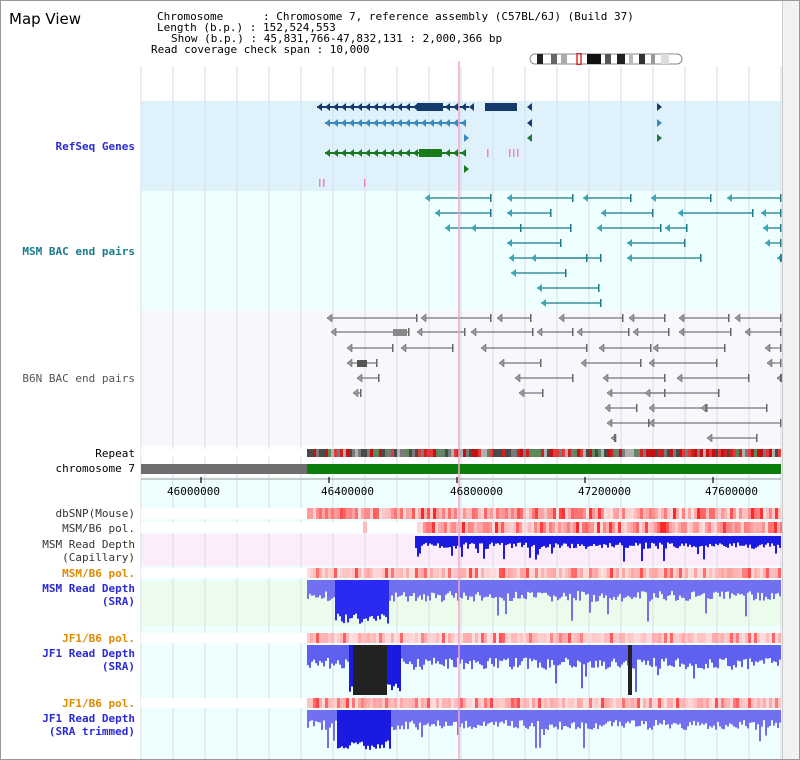 The width and height of the screenshot is (800, 760). I want to click on label-msm-read-depth-sra: MSM Read Depth (SRA), so click(88, 595).